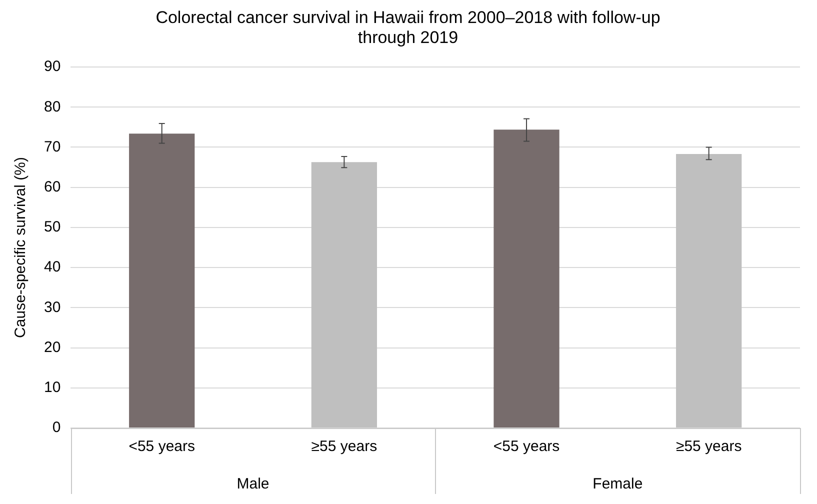 The image size is (817, 504). I want to click on y-tick-label: 20, so click(52, 347).